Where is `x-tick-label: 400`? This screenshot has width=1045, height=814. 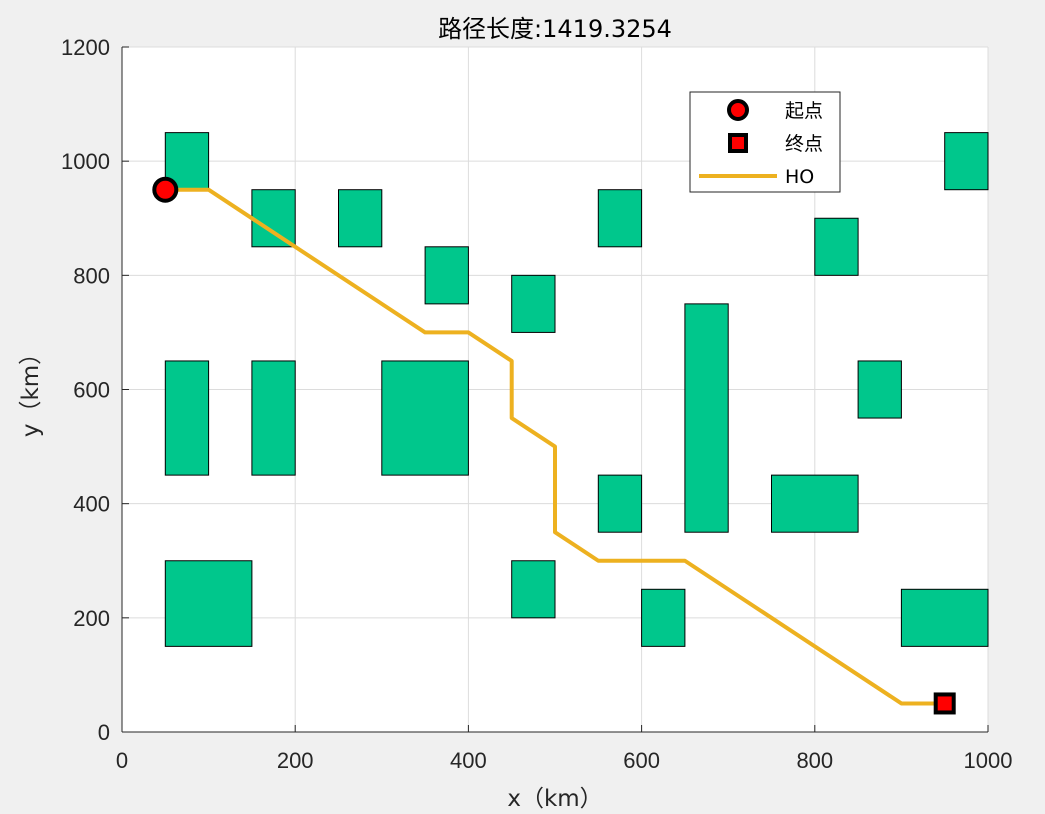
x-tick-label: 400 is located at coordinates (468, 760).